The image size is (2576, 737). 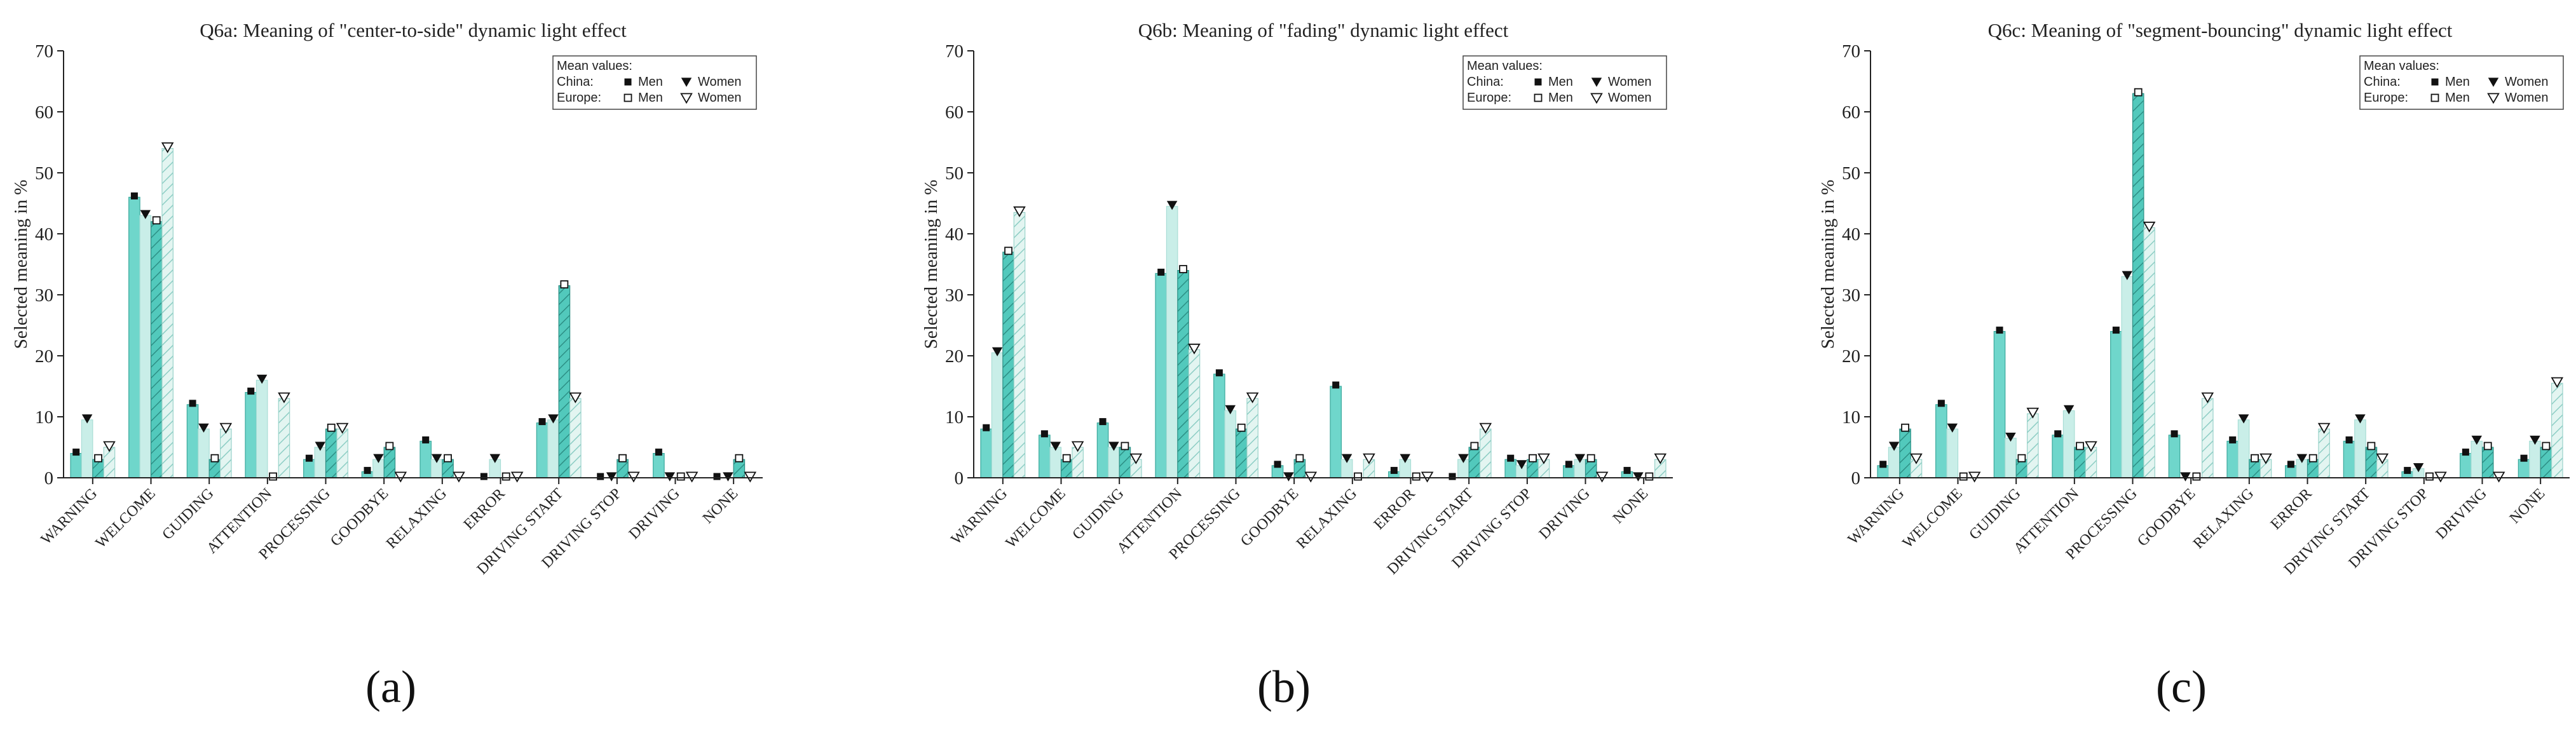 What do you see at coordinates (954, 51) in the screenshot?
I see `panel-b-y-tick-label: 70` at bounding box center [954, 51].